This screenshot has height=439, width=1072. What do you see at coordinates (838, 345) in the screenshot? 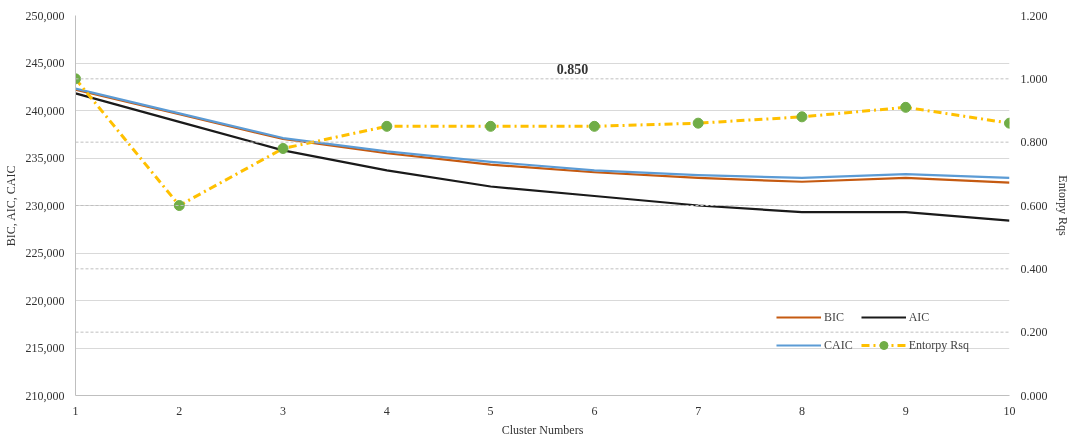
I see `legend-label: CAIC` at bounding box center [838, 345].